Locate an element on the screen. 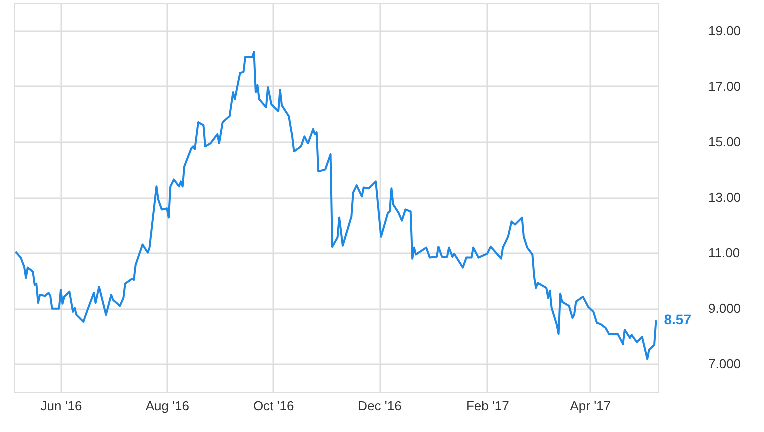  y-tick-label: 13.00 is located at coordinates (725, 197).